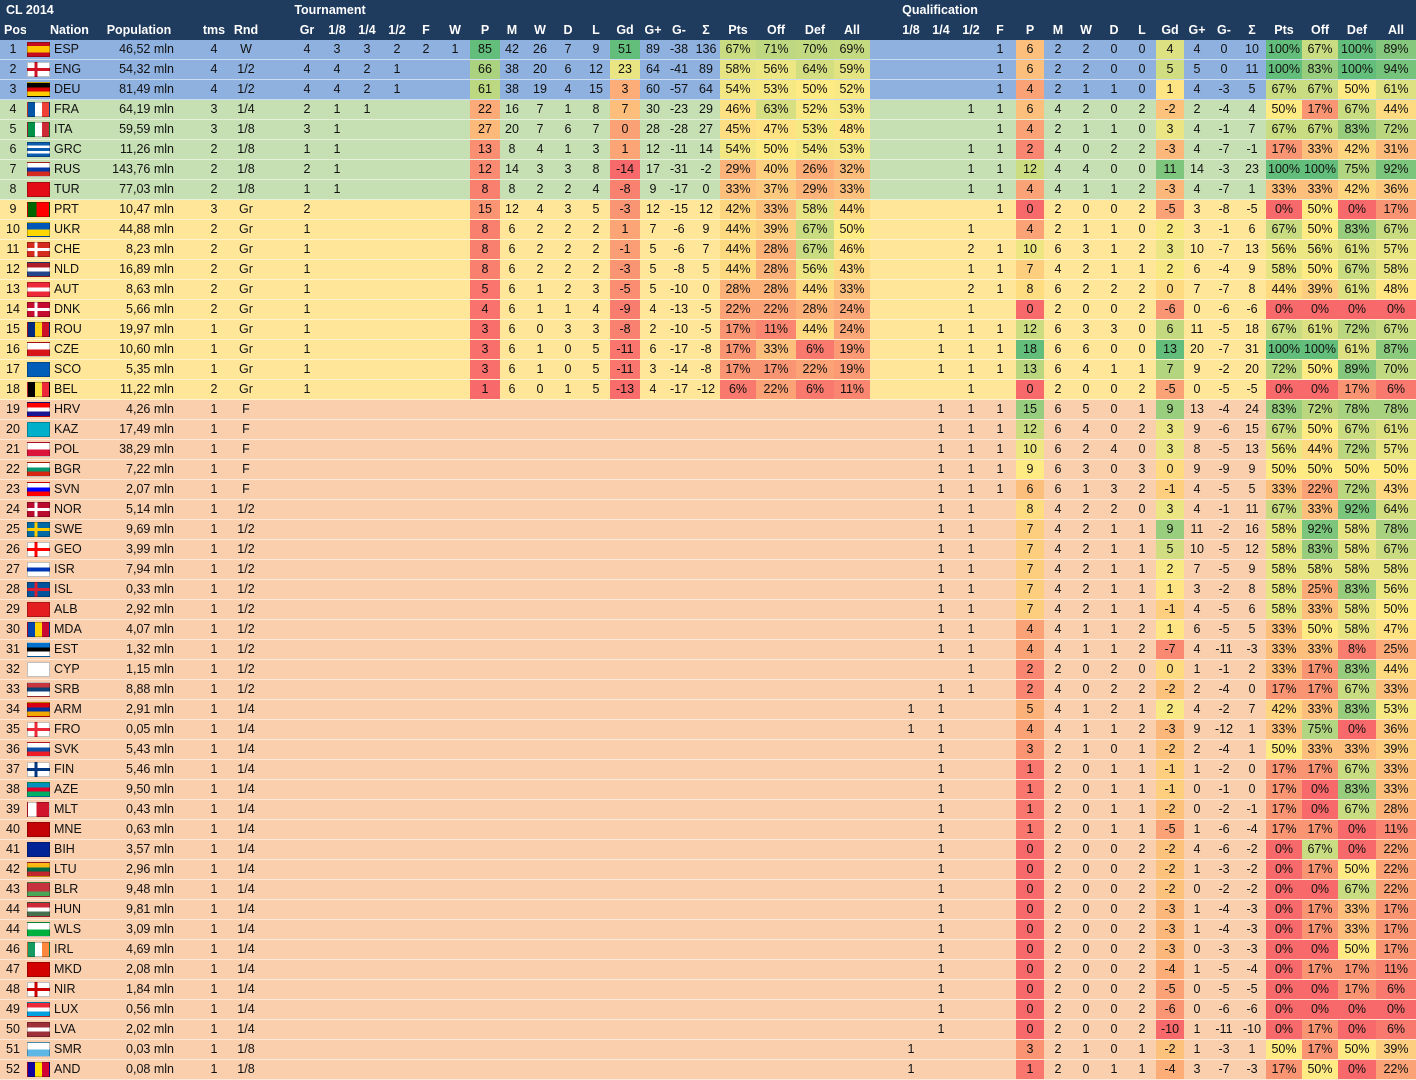 The height and width of the screenshot is (1080, 1416). I want to click on cell-q-gf: 4, so click(1197, 129).